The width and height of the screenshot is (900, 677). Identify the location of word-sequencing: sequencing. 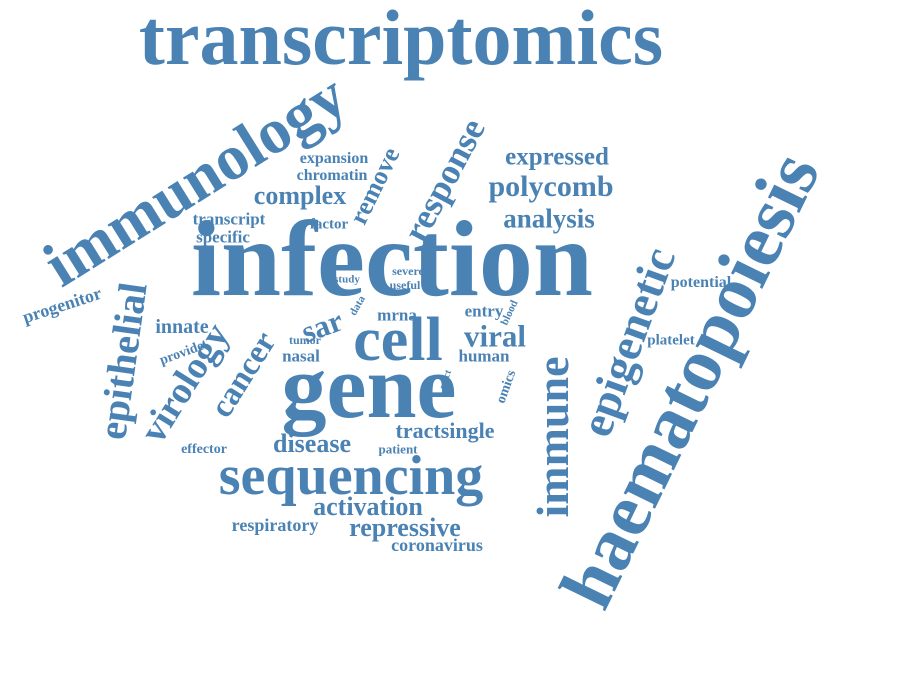
(351, 476).